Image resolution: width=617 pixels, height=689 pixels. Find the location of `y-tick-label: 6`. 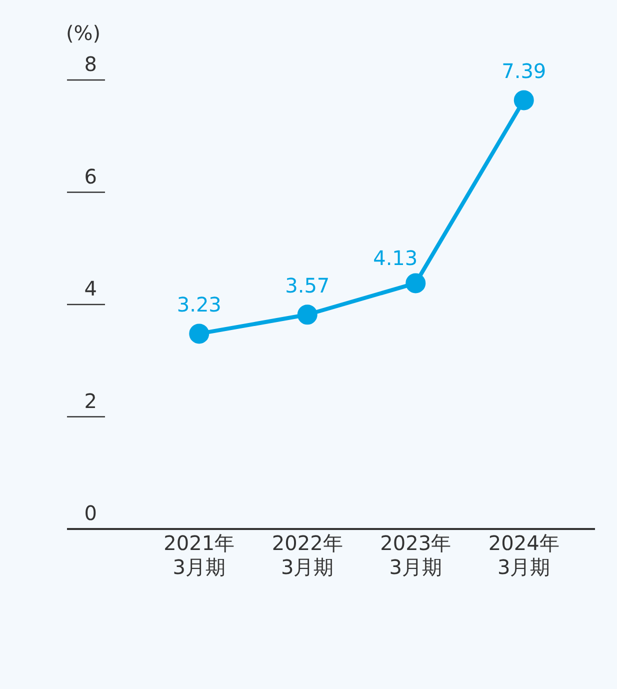

y-tick-label: 6 is located at coordinates (90, 176).